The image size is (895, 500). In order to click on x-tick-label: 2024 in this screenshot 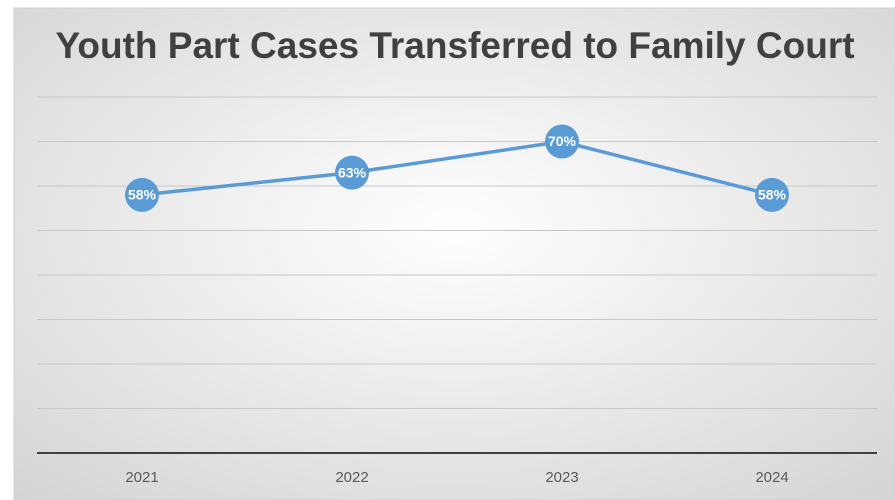, I will do `click(771, 477)`.